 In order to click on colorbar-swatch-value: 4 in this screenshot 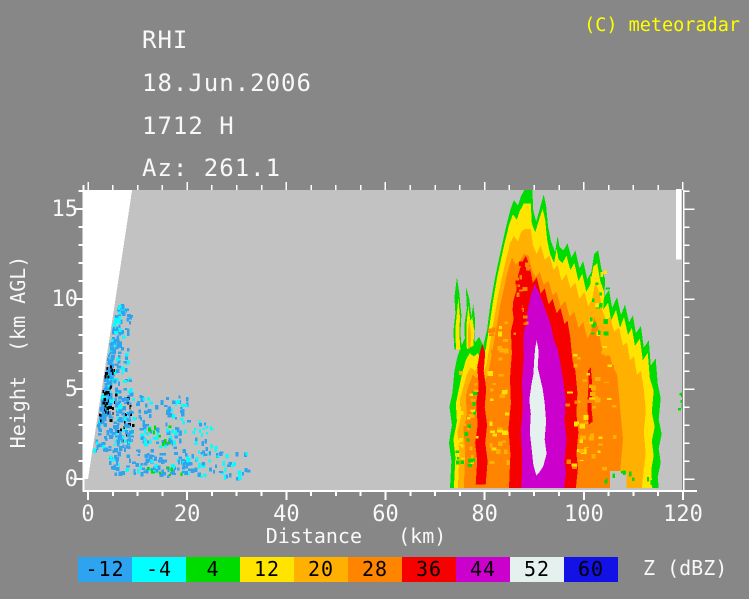, I will do `click(213, 569)`.